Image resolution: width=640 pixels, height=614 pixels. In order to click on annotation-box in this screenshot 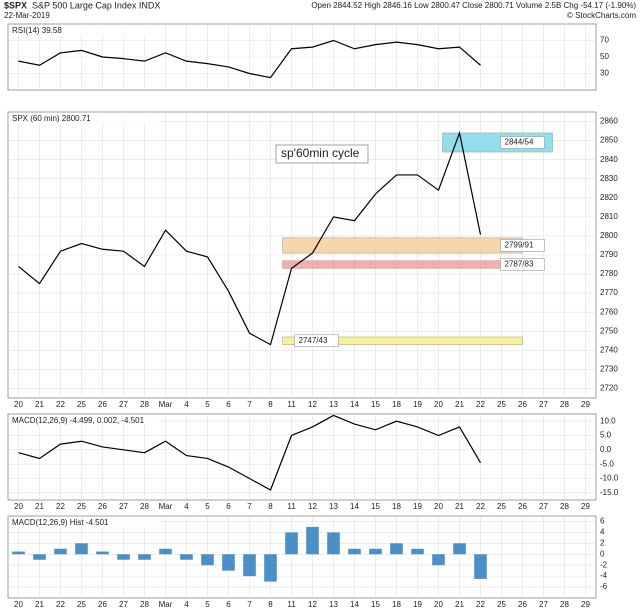, I will do `click(322, 154)`.